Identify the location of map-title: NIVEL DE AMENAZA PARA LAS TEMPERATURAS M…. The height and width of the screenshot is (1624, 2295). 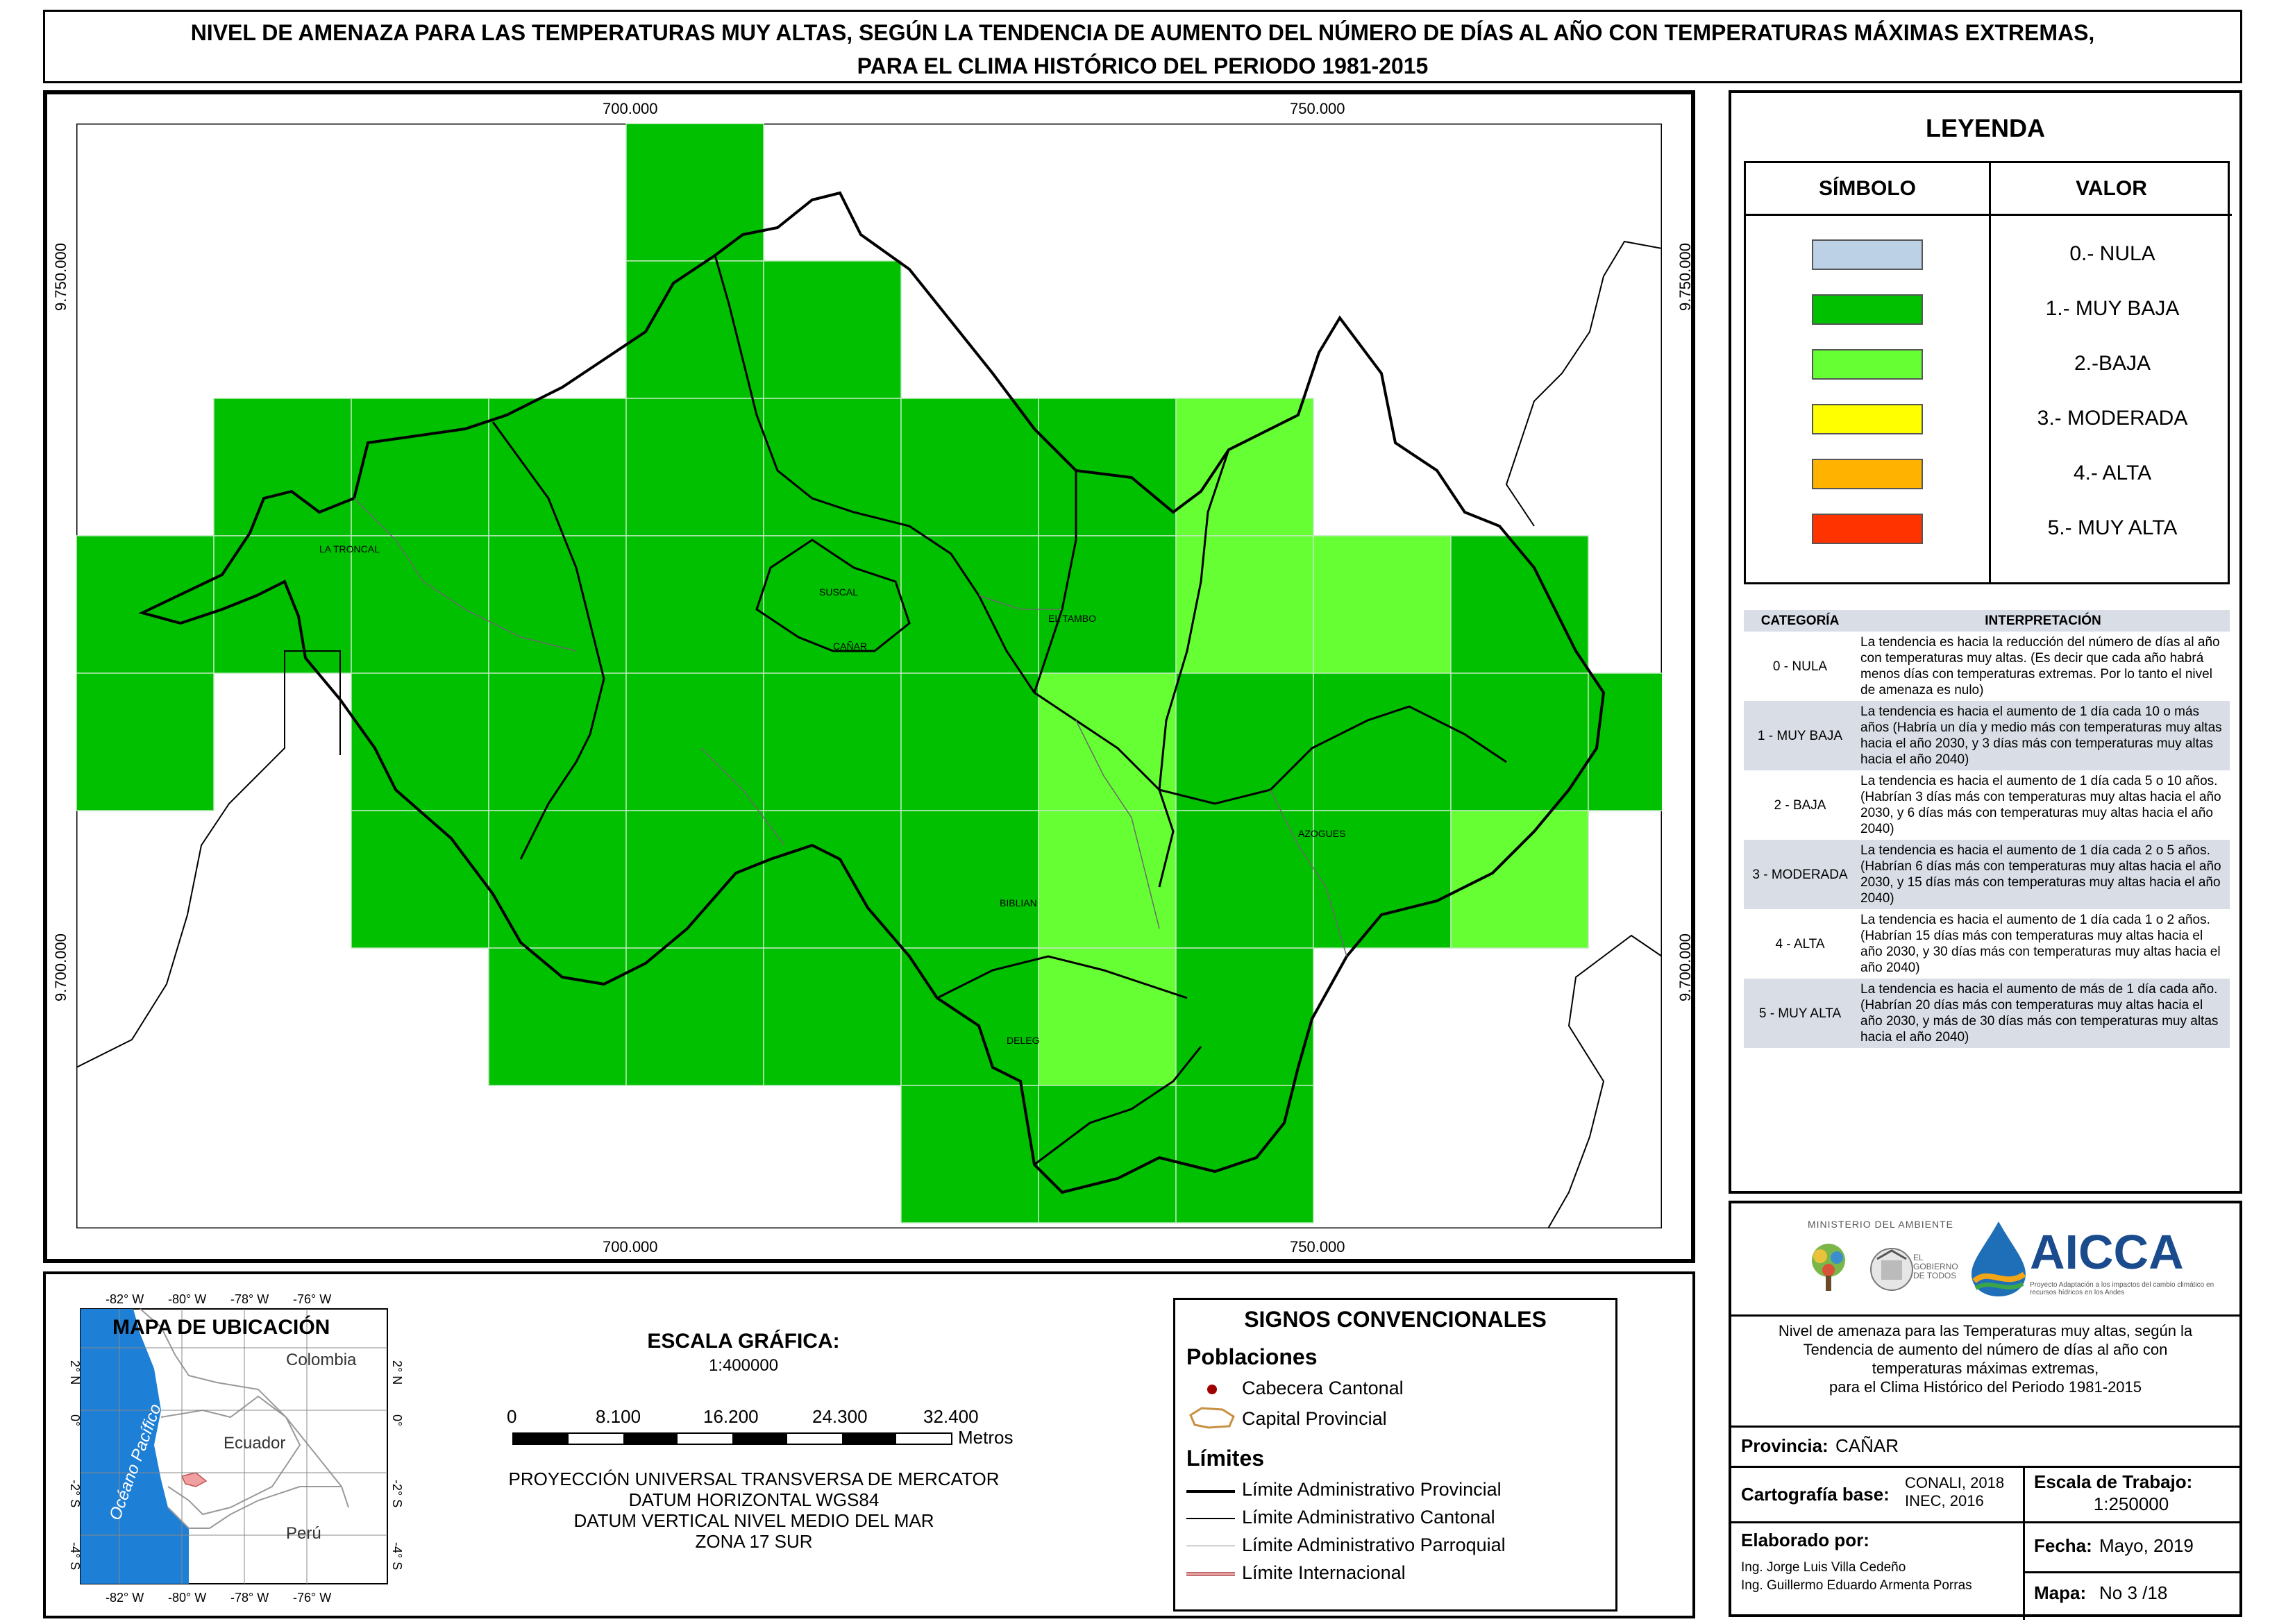
(1142, 46).